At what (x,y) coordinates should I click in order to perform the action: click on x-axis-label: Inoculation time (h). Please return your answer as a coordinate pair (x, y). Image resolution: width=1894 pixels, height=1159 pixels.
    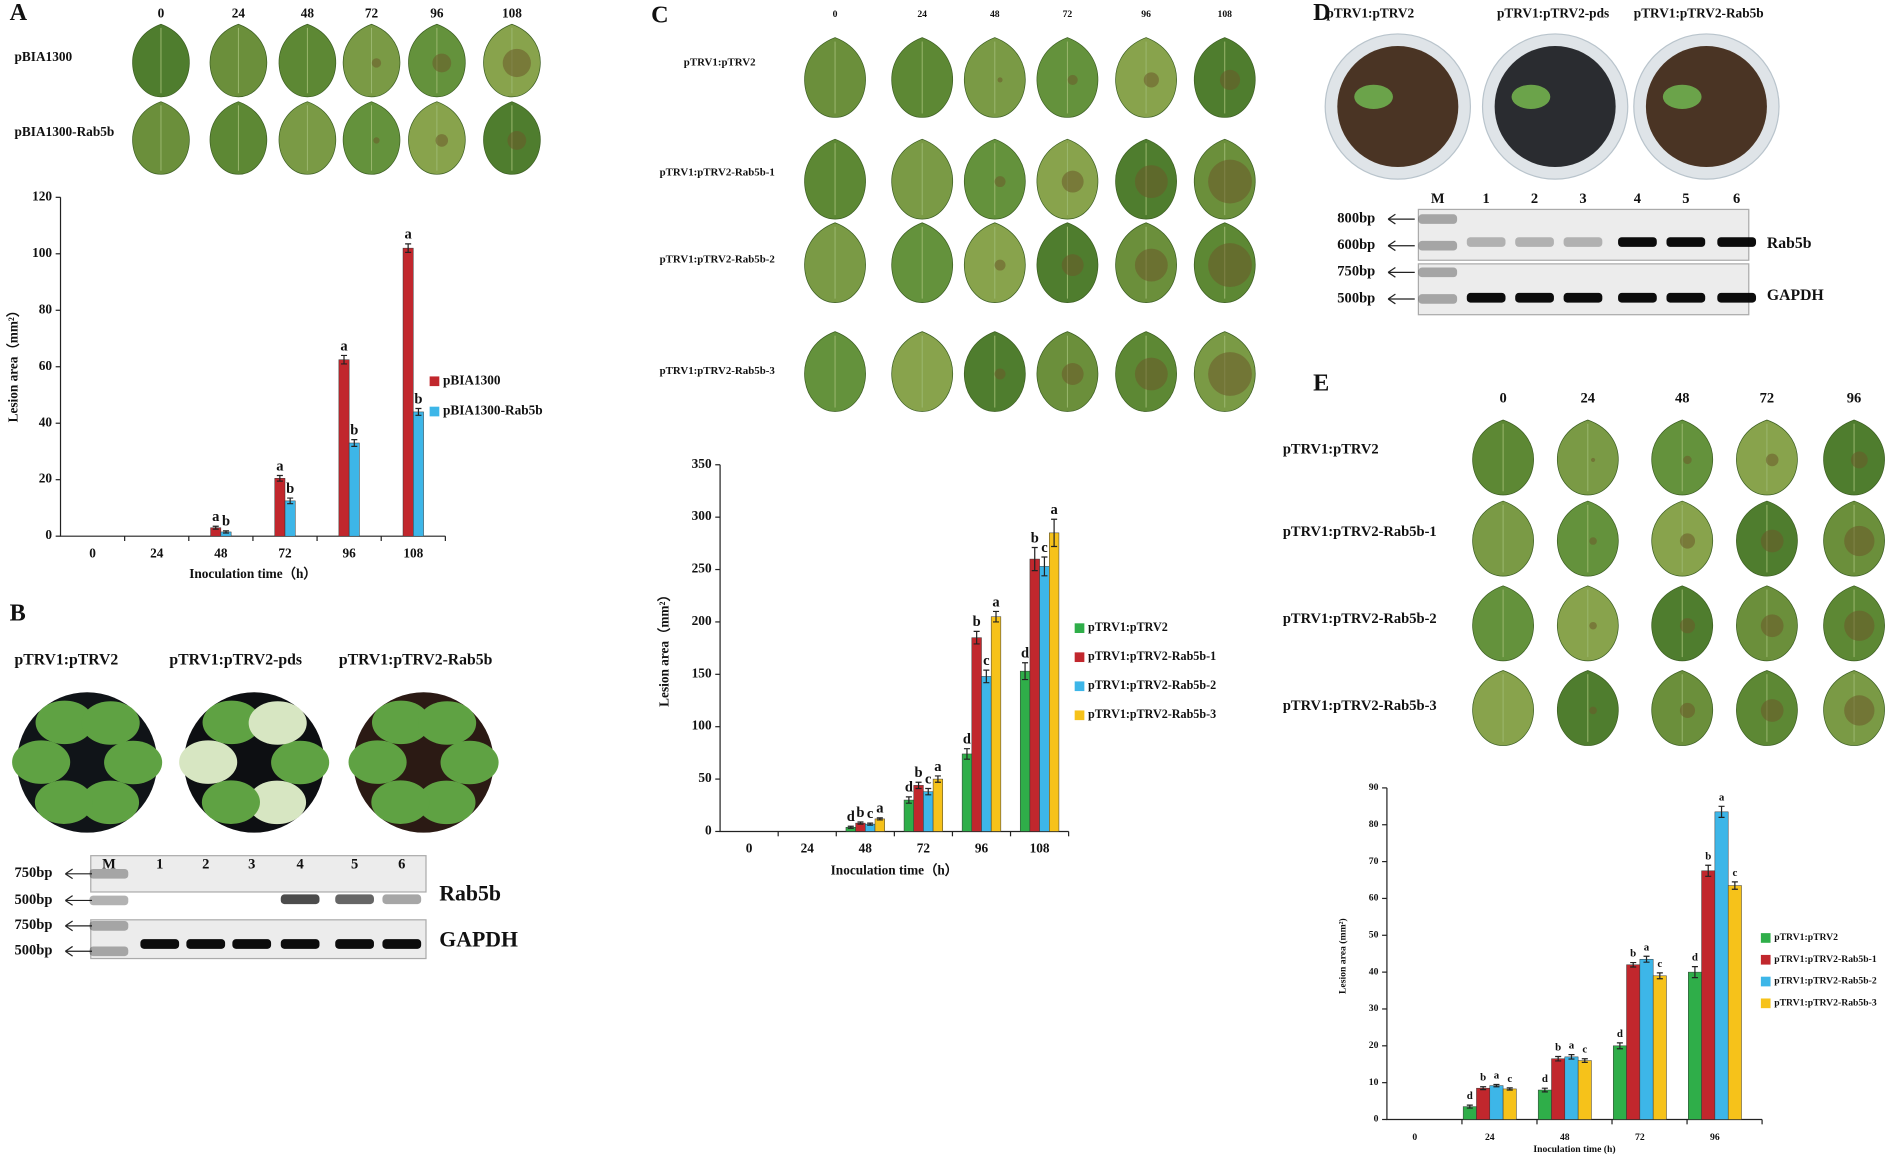
    Looking at the image, I should click on (1574, 1149).